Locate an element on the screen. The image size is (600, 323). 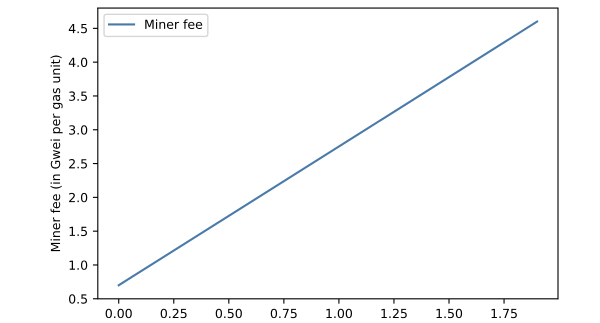
x-tick-label: 1.00 is located at coordinates (339, 313).